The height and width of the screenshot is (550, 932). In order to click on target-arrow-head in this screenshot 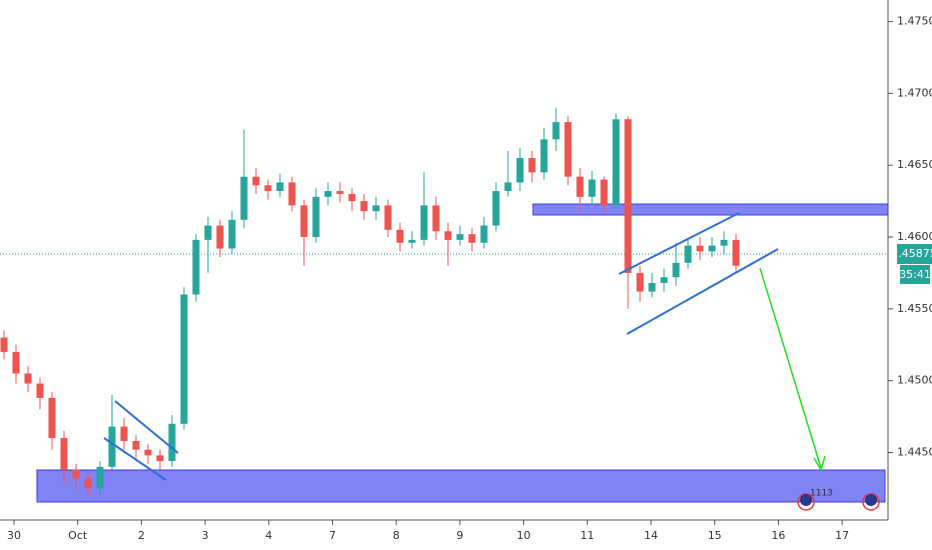, I will do `click(819, 463)`.